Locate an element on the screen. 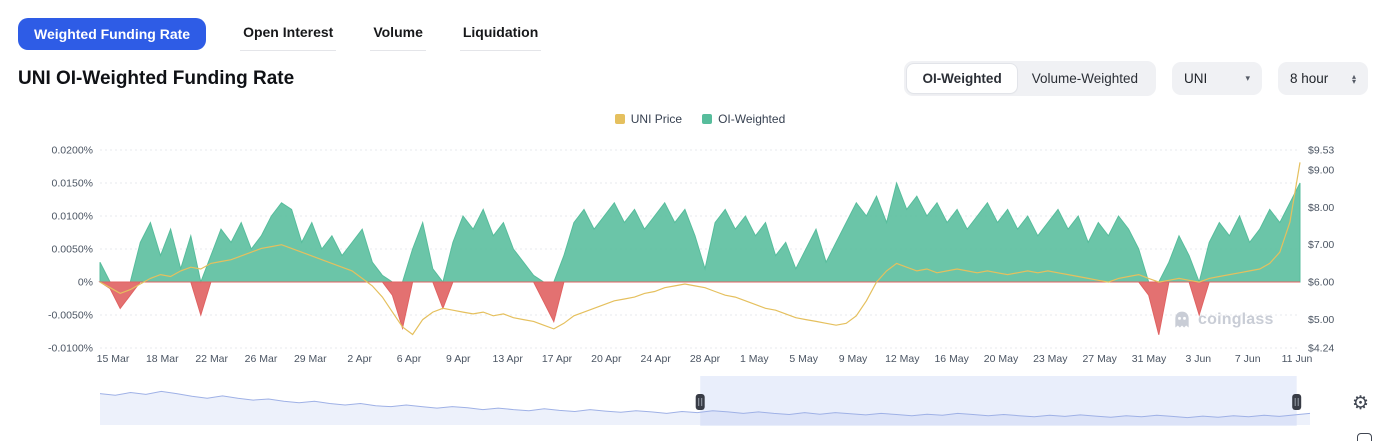 The height and width of the screenshot is (441, 1400). legend-item-uni-price: UNI Price is located at coordinates (648, 119).